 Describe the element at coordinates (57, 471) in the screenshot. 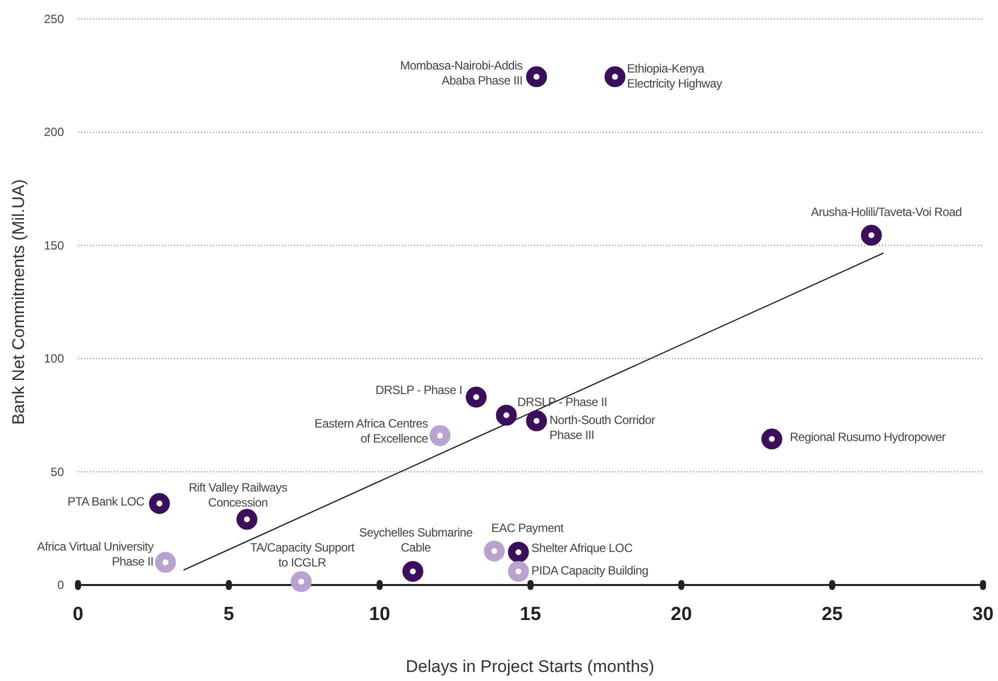

I see `y-tick-label: 50` at that location.